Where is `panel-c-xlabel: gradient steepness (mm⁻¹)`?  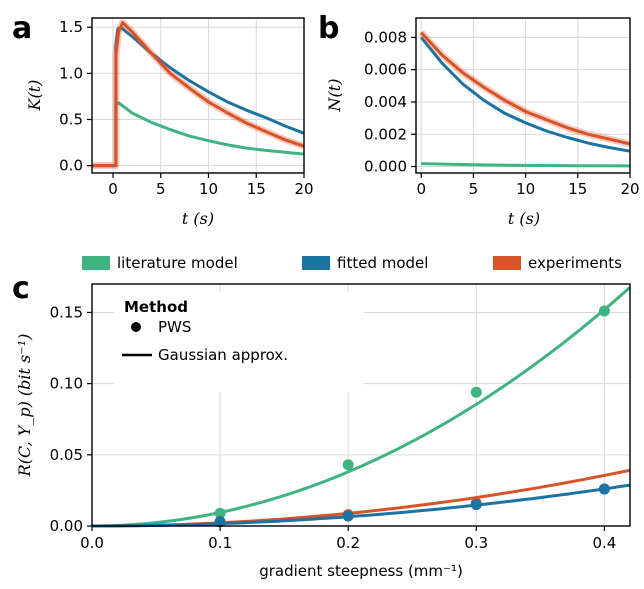
panel-c-xlabel: gradient steepness (mm⁻¹) is located at coordinates (361, 571).